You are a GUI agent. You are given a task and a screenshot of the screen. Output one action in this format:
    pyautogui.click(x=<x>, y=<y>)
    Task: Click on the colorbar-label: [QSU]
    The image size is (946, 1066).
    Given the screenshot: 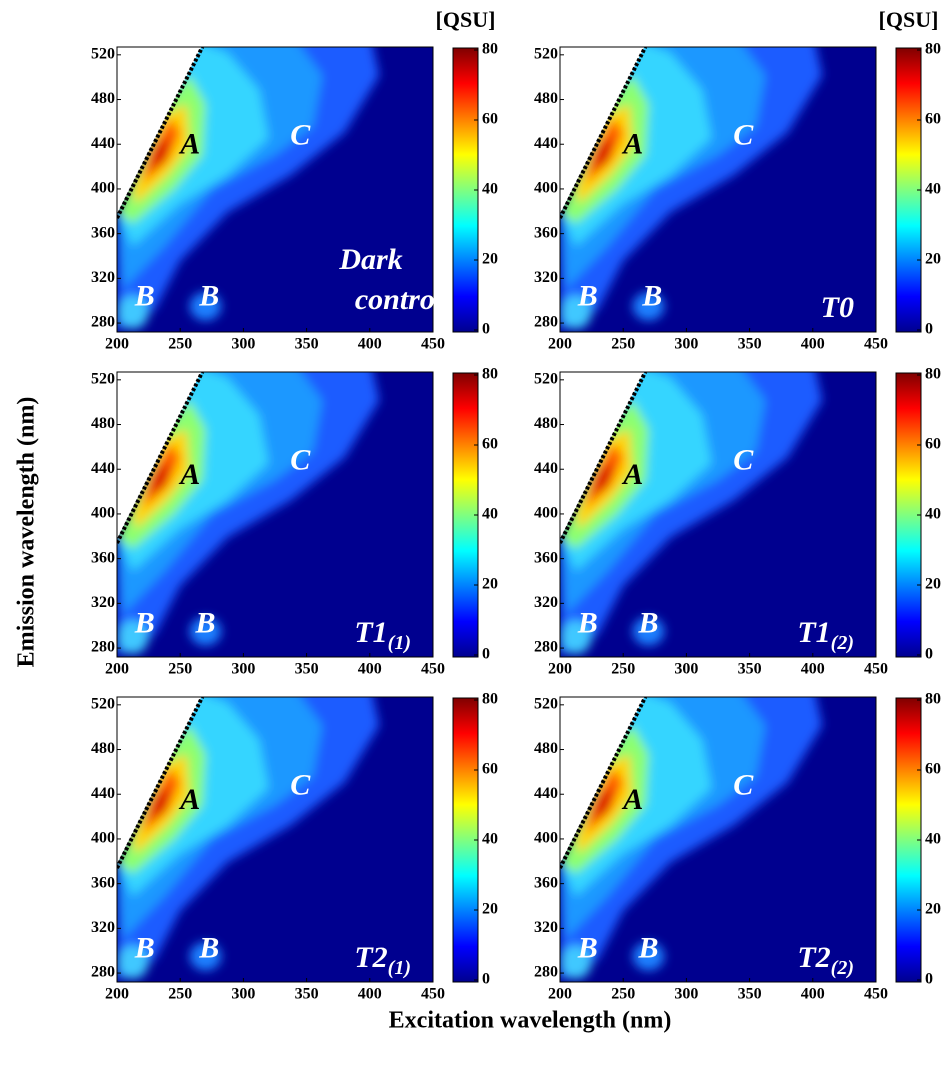 What is the action you would take?
    pyautogui.click(x=466, y=19)
    